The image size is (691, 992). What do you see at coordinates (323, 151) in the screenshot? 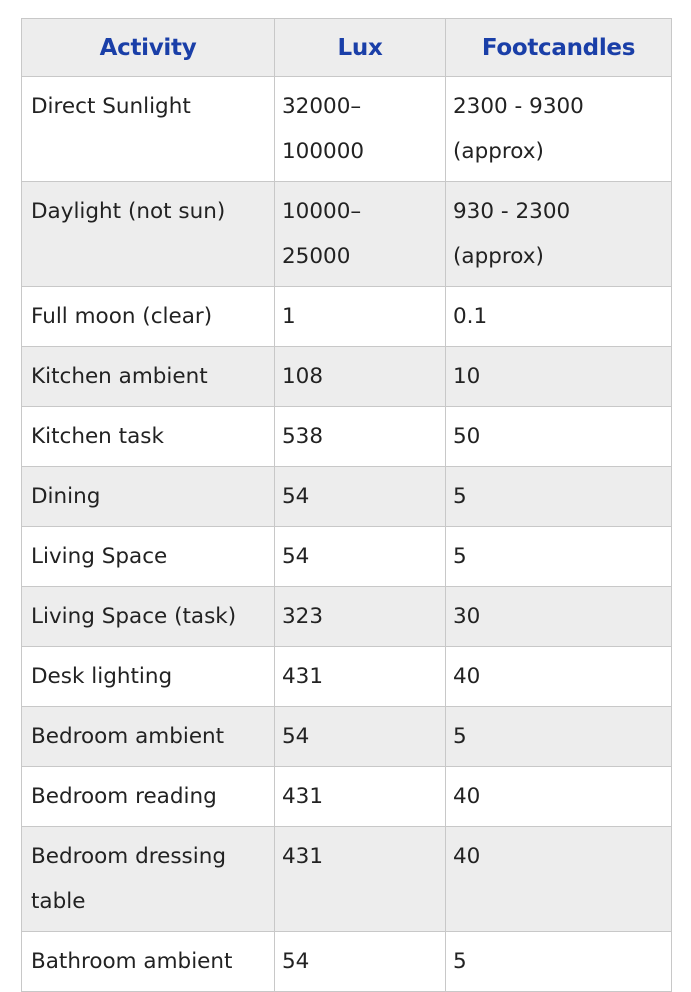
I see `cell-lux-line: 100000` at bounding box center [323, 151].